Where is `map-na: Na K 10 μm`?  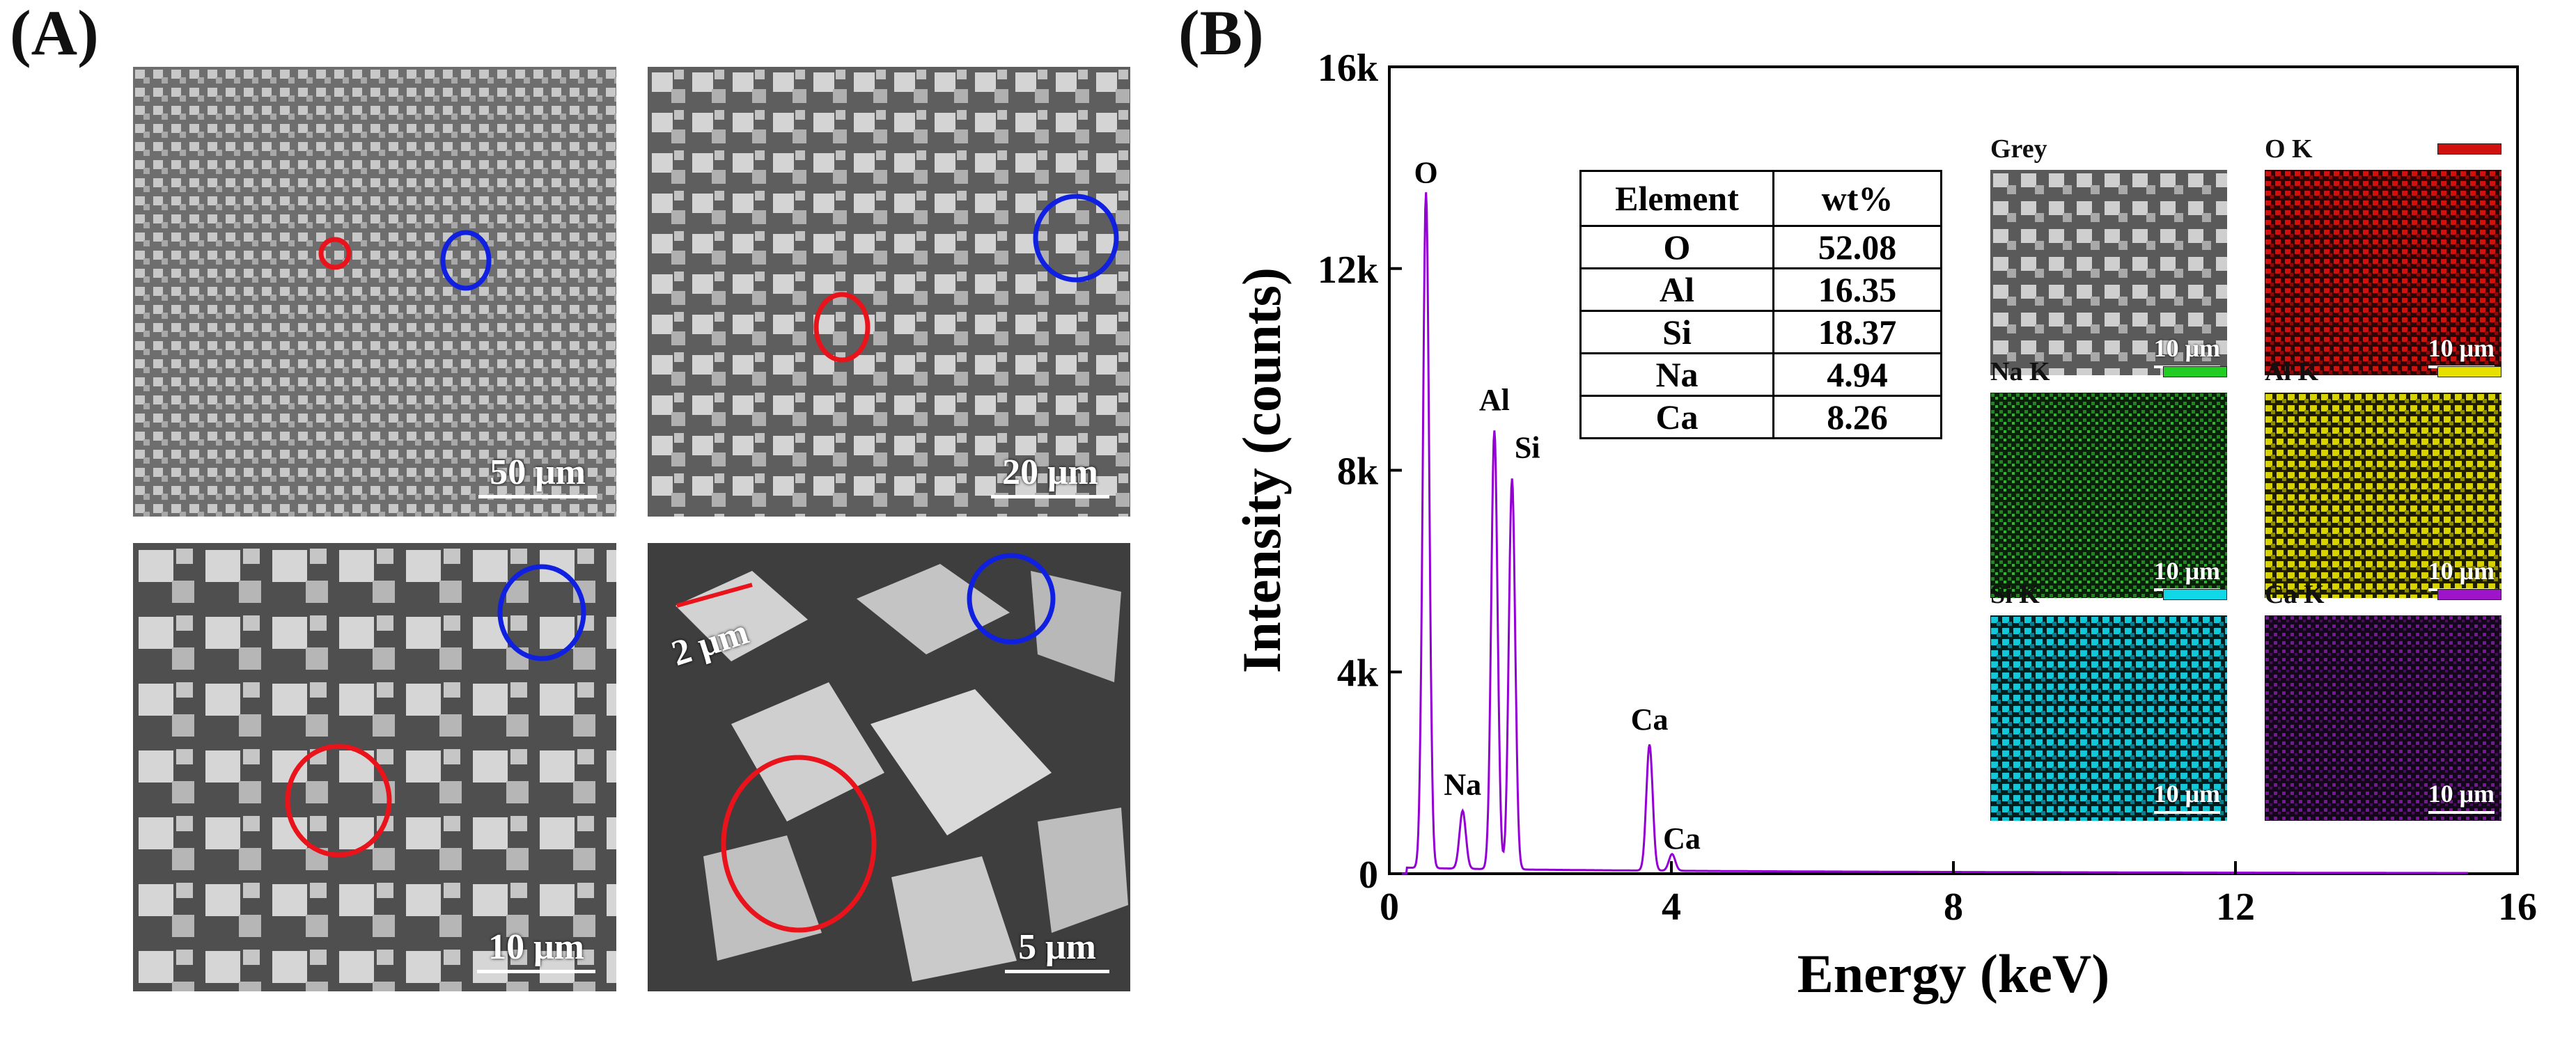 map-na: Na K 10 μm is located at coordinates (2108, 477).